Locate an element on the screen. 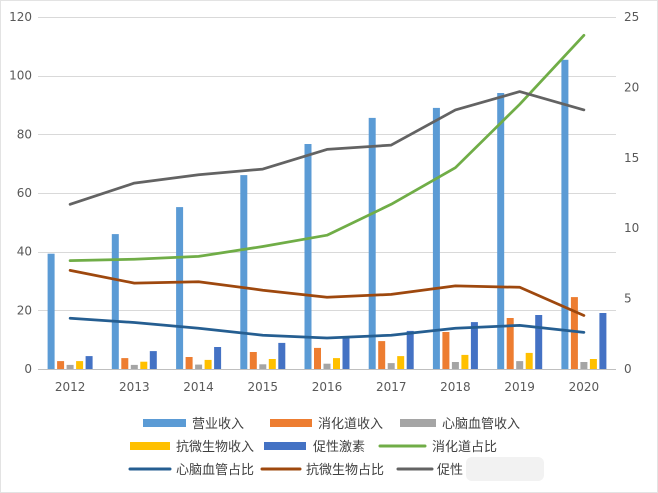 This screenshot has width=658, height=493. legend-obscuring-patch is located at coordinates (505, 469).